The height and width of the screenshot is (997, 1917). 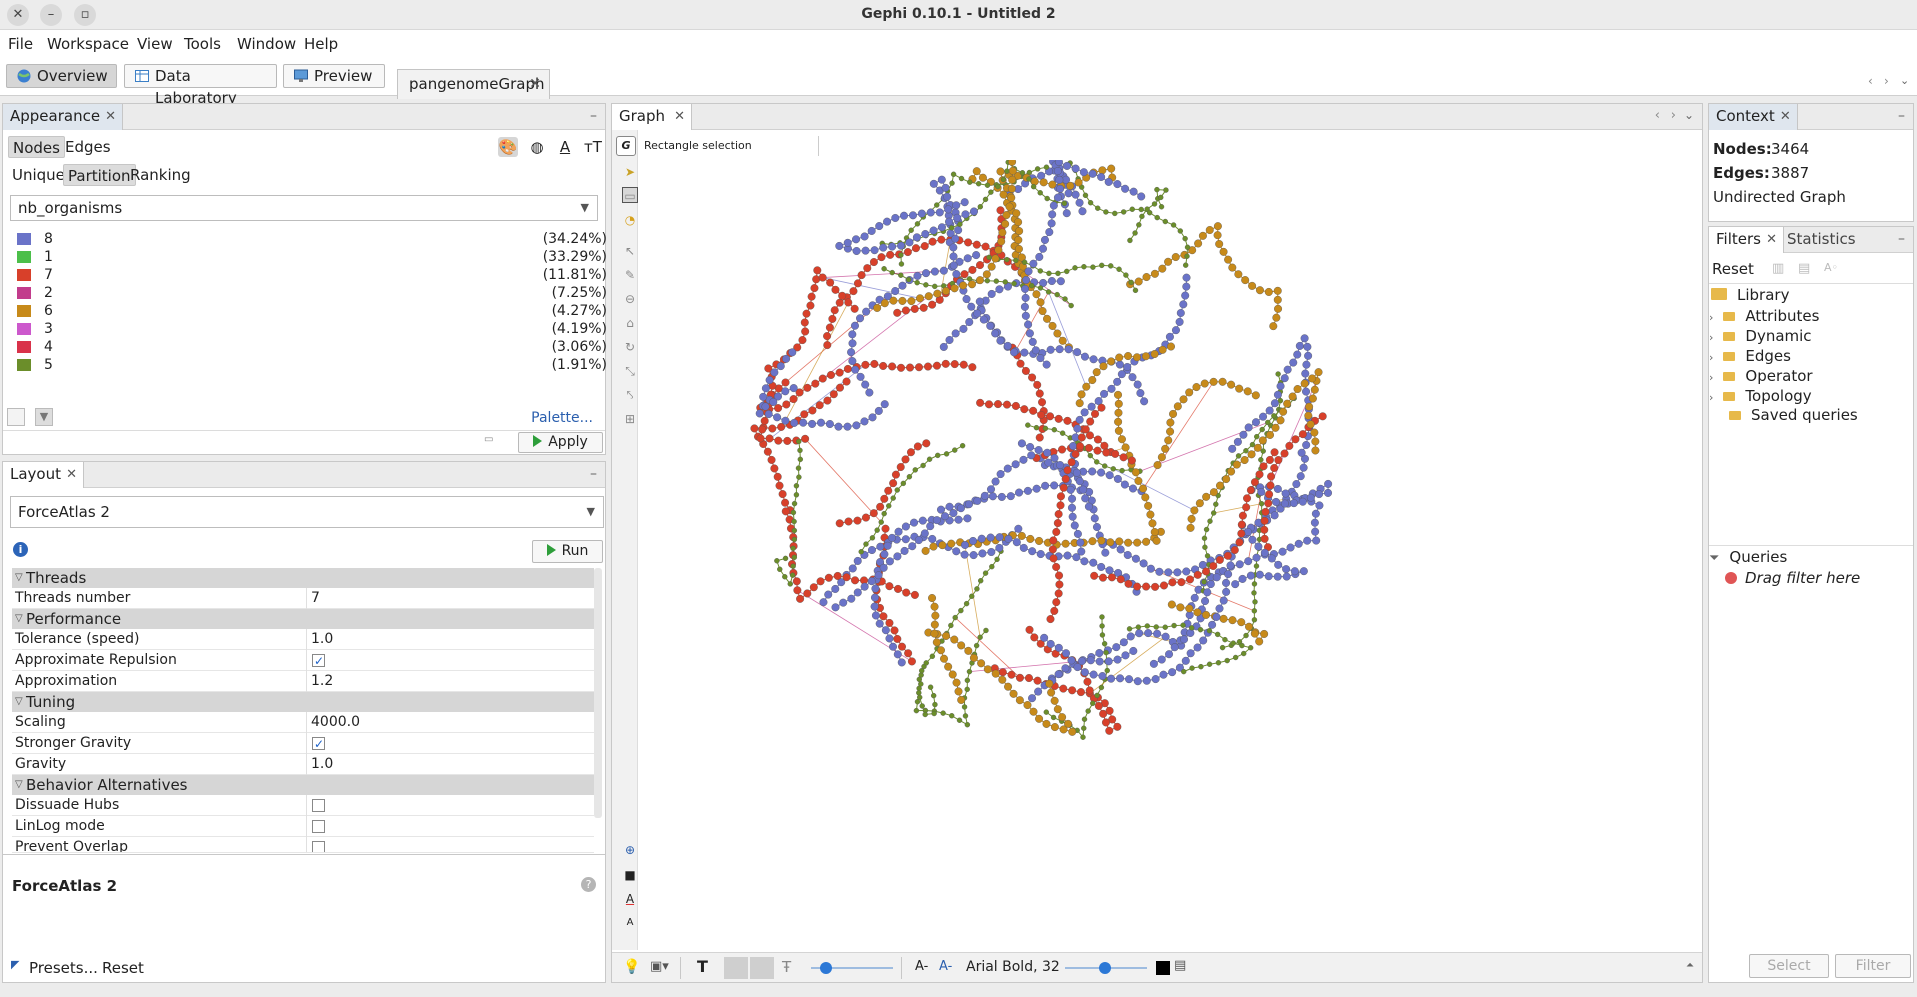 I want to click on label-color-swatch, so click(x=1163, y=968).